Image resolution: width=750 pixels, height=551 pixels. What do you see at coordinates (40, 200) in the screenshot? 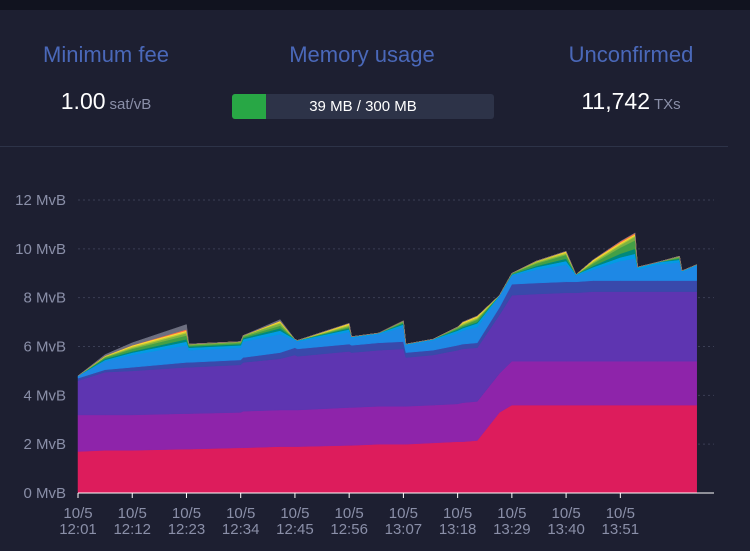
I see `y-tick-label: 12 MvB` at bounding box center [40, 200].